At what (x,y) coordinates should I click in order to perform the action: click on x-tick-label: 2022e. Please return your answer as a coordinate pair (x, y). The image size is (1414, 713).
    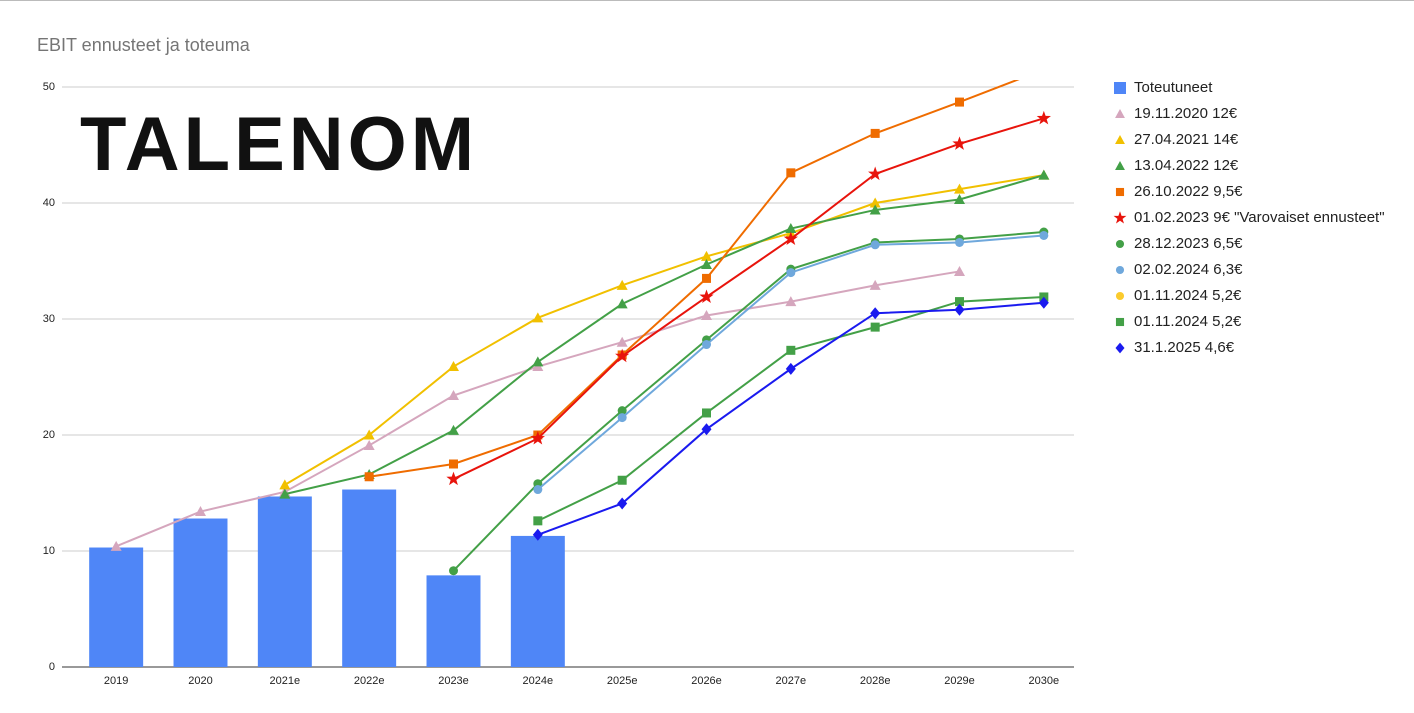
    Looking at the image, I should click on (369, 681).